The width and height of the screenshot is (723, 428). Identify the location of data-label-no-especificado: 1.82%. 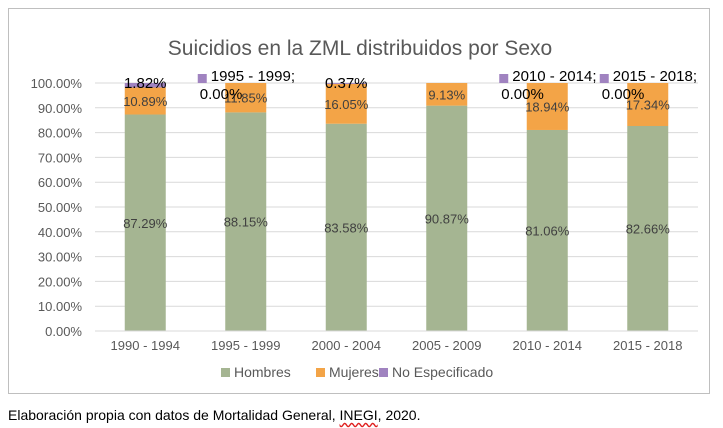
(145, 83).